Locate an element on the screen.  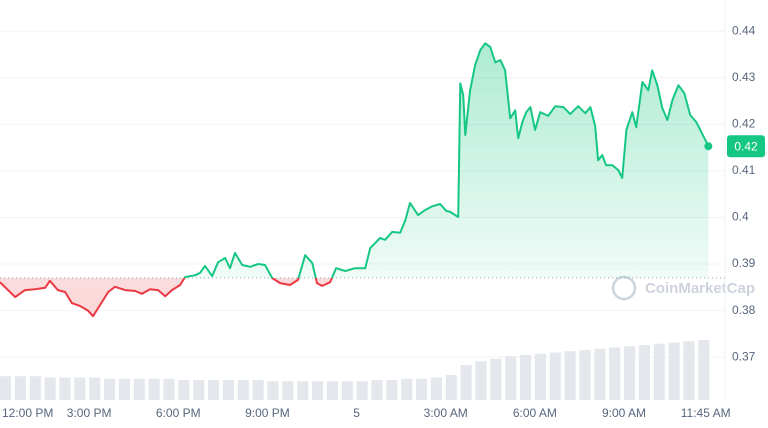
y-tick-label: 0.44 is located at coordinates (744, 30).